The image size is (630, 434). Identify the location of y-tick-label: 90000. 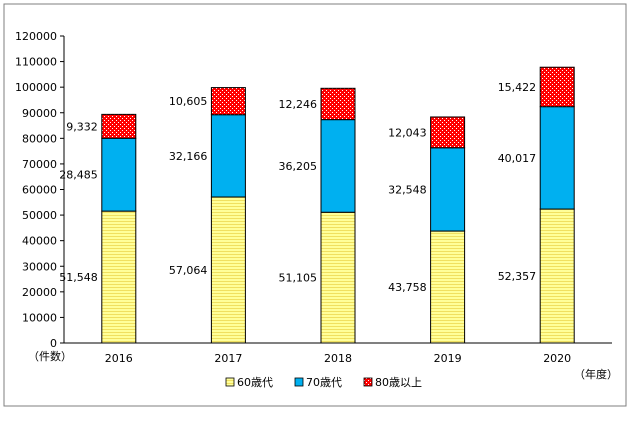
(39, 113).